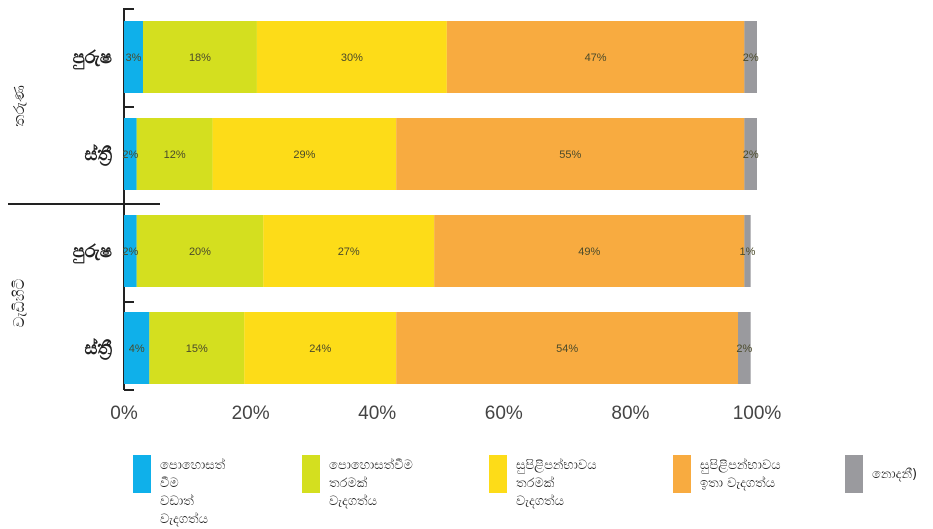  I want to click on data-label-r1-s1: 12%, so click(175, 155).